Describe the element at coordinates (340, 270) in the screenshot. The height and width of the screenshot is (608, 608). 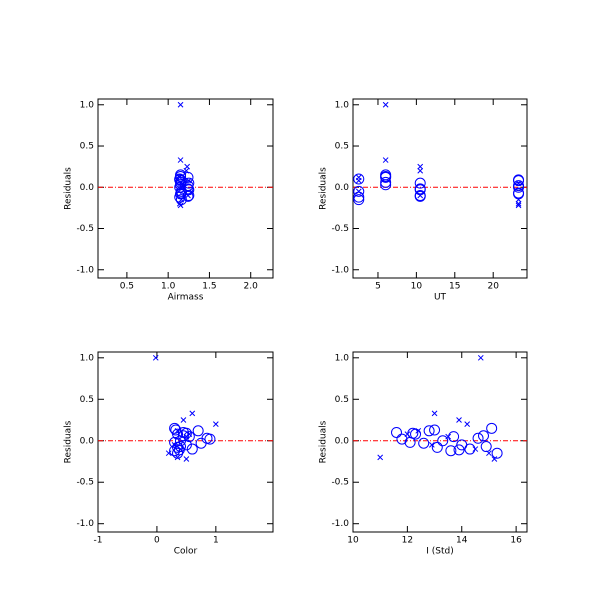
I see `y-tick-label: -1.0` at that location.